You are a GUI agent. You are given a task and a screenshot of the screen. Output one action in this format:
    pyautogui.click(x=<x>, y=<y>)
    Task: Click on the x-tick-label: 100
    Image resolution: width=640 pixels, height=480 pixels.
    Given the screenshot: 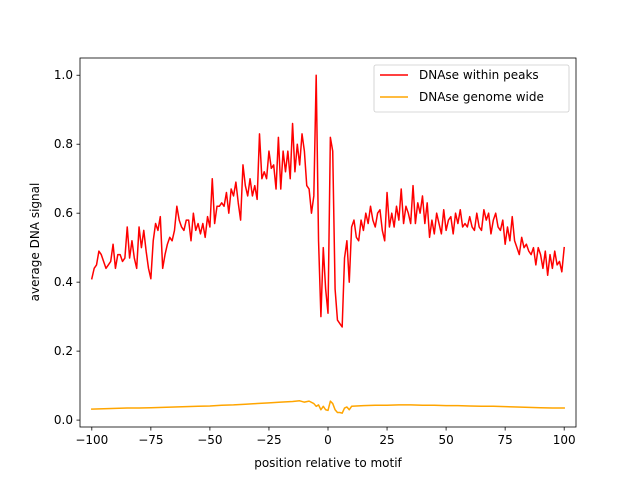 What is the action you would take?
    pyautogui.click(x=564, y=440)
    